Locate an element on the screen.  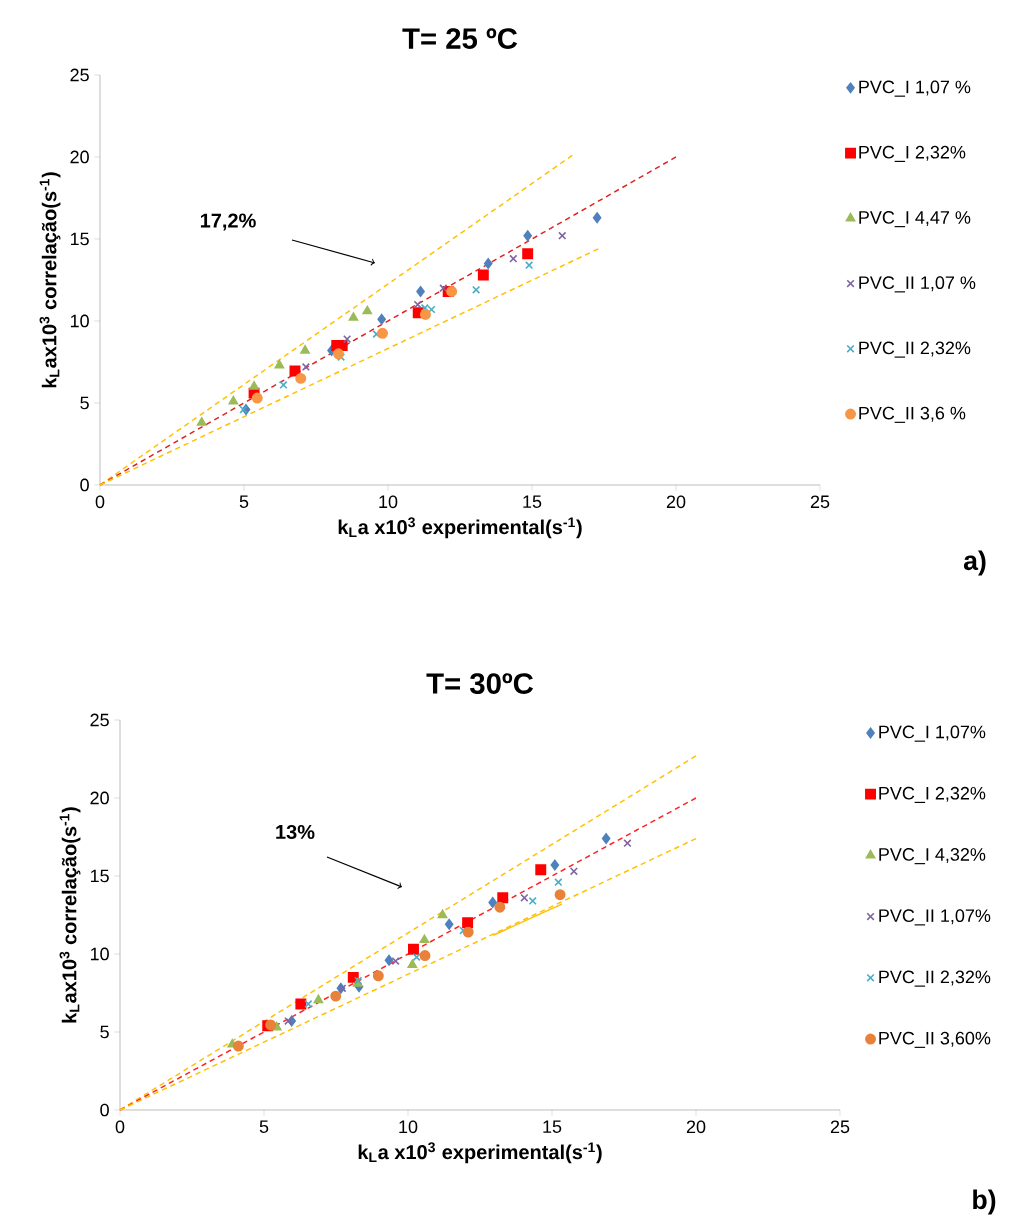
chart-title: T= 30ºC is located at coordinates (480, 683).